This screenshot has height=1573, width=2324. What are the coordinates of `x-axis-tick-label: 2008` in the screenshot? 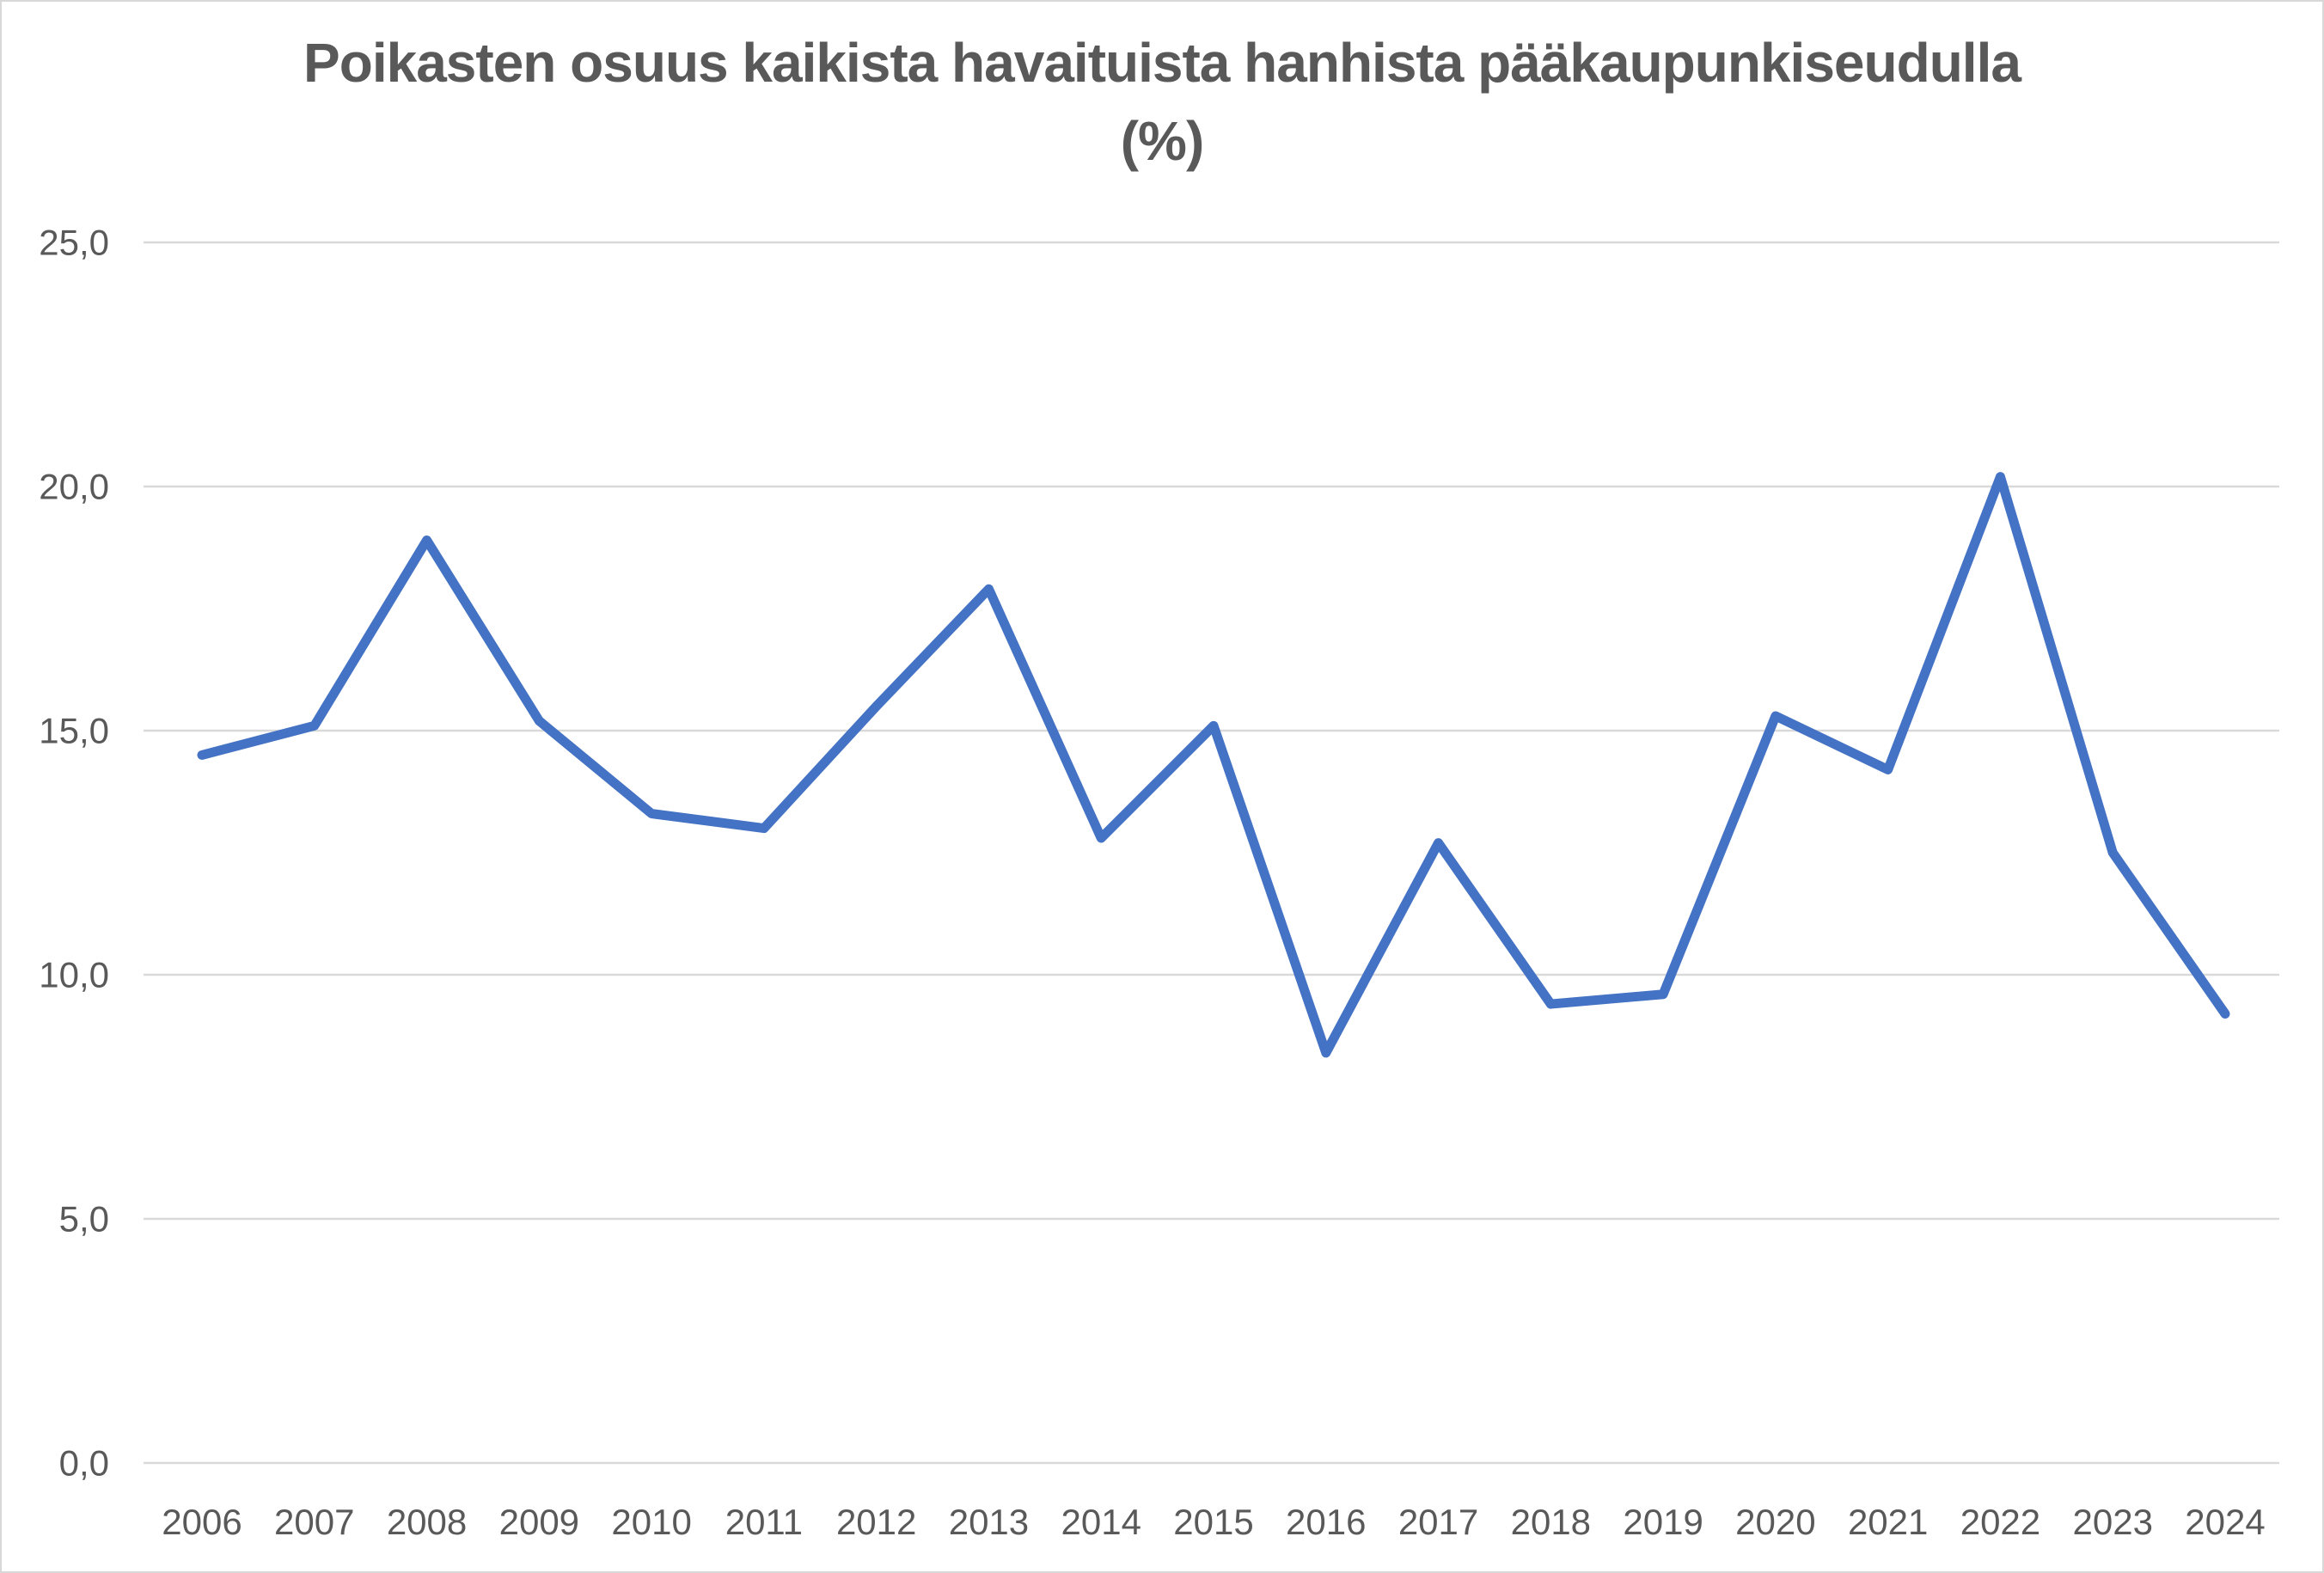 It's located at (427, 1522).